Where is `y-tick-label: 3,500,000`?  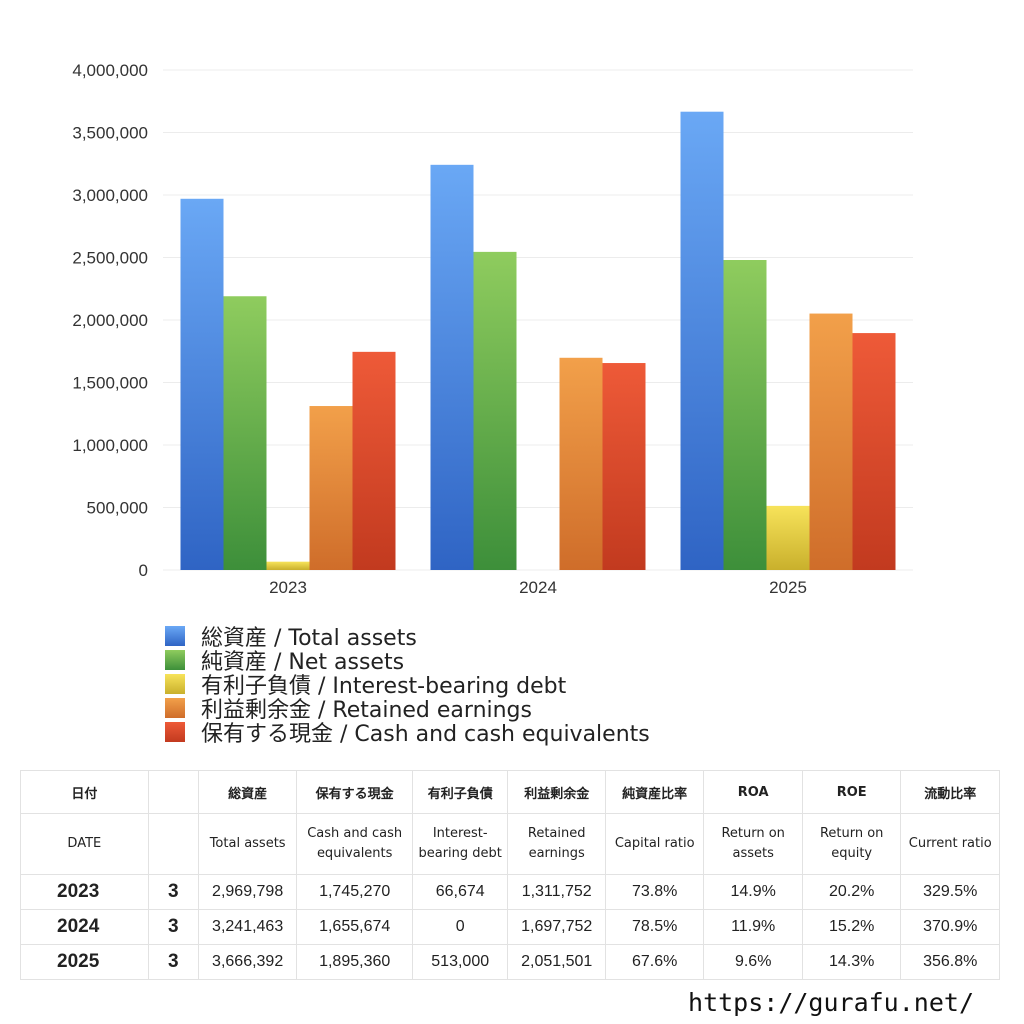 y-tick-label: 3,500,000 is located at coordinates (110, 133).